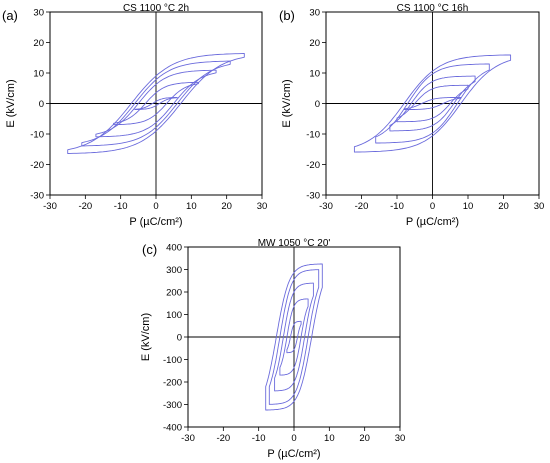 The width and height of the screenshot is (550, 463). I want to click on panel-a-ylabel: E (kV/cm), so click(11, 103).